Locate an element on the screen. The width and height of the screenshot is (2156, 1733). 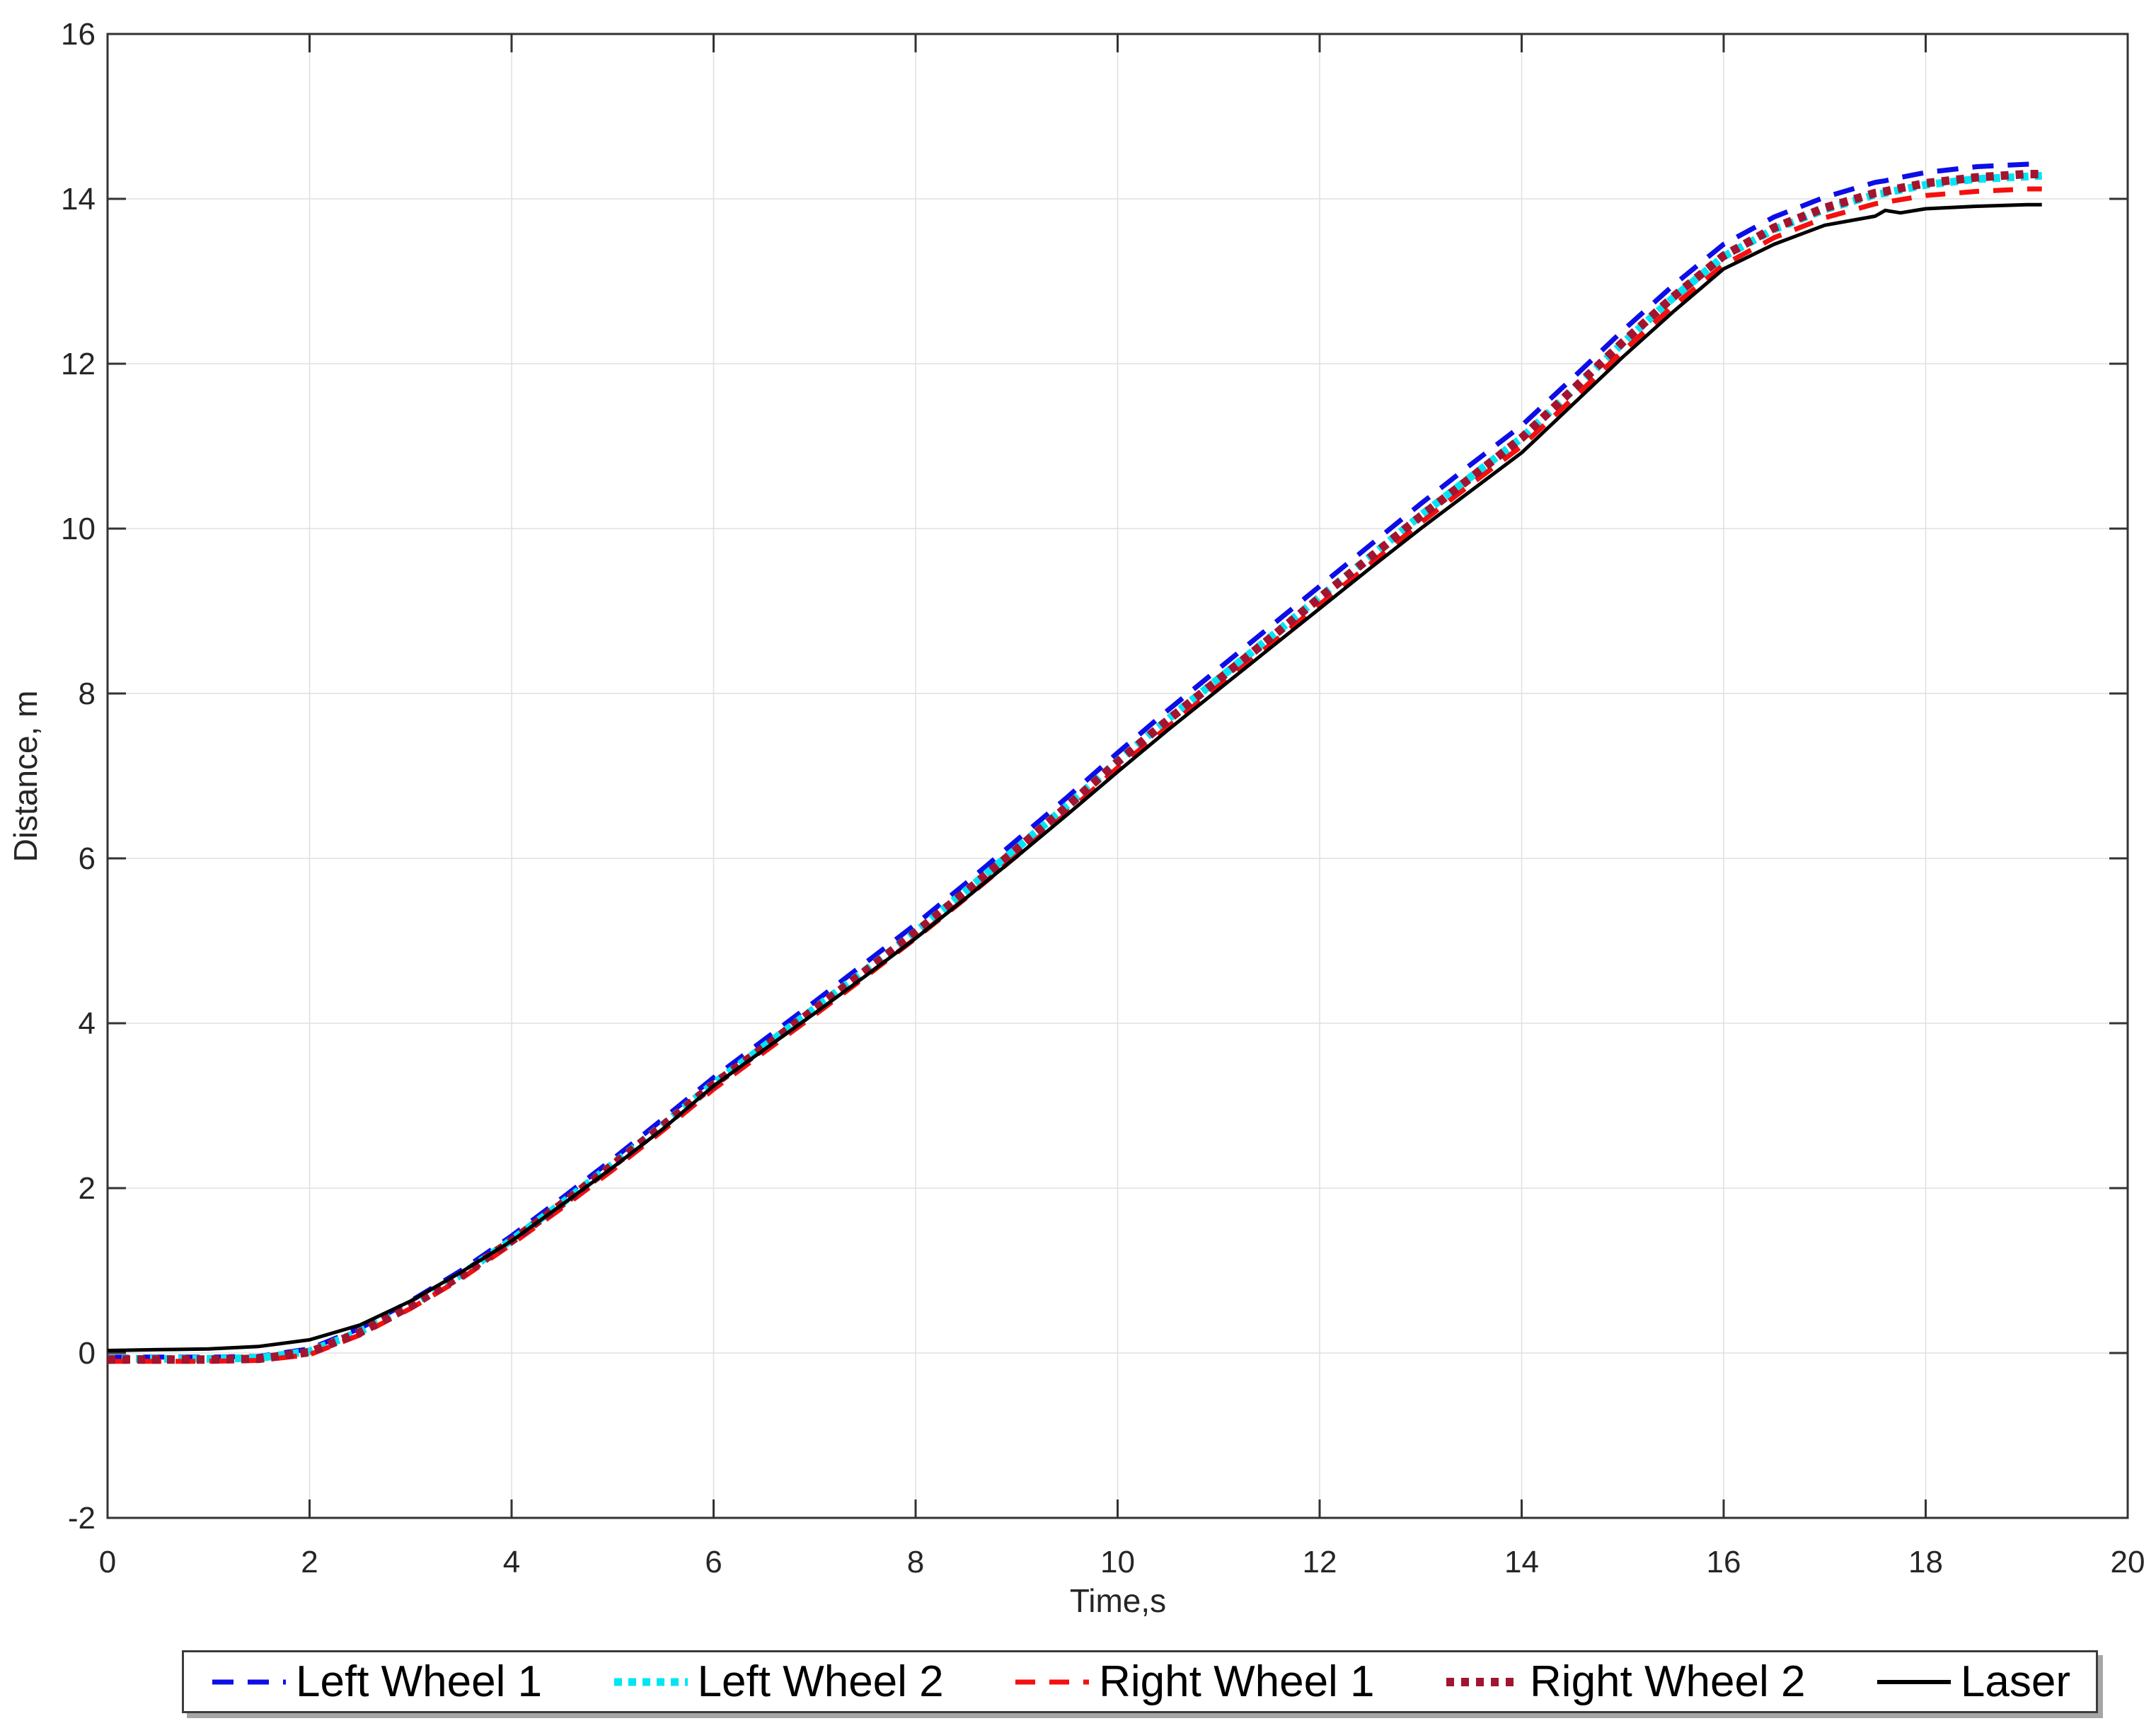
y-tick-label: 14 is located at coordinates (78, 199).